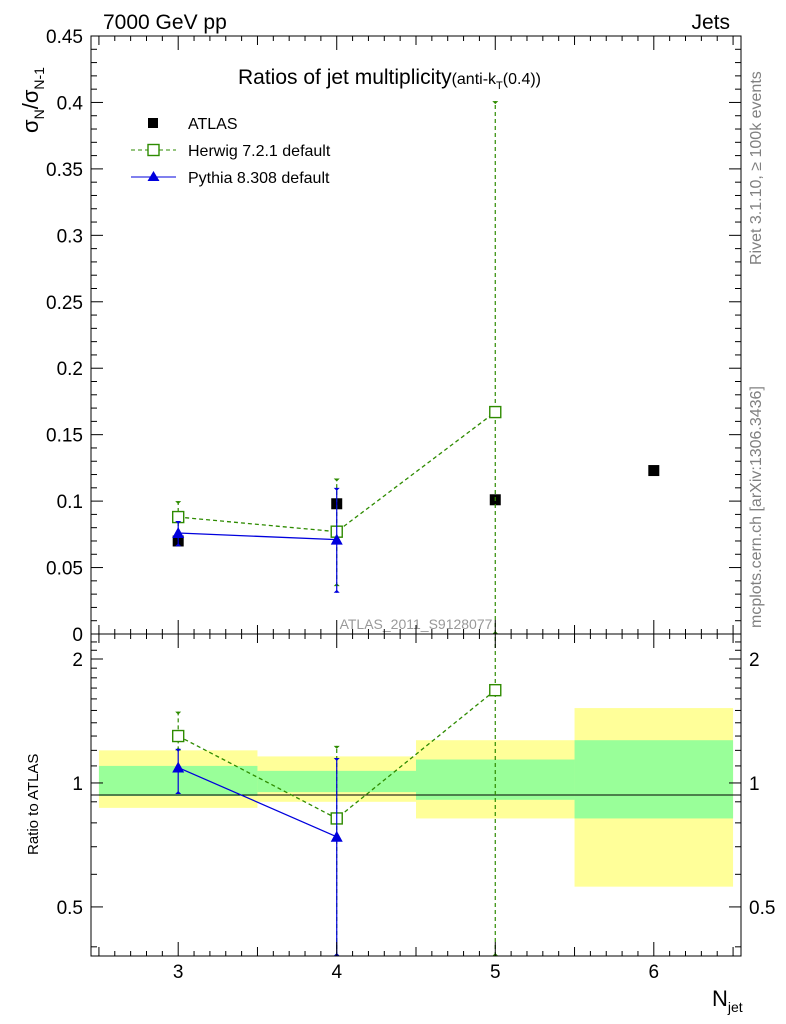 This screenshot has width=786, height=1024. What do you see at coordinates (33, 804) in the screenshot?
I see `ratio-y-label: Ratio to ATLAS` at bounding box center [33, 804].